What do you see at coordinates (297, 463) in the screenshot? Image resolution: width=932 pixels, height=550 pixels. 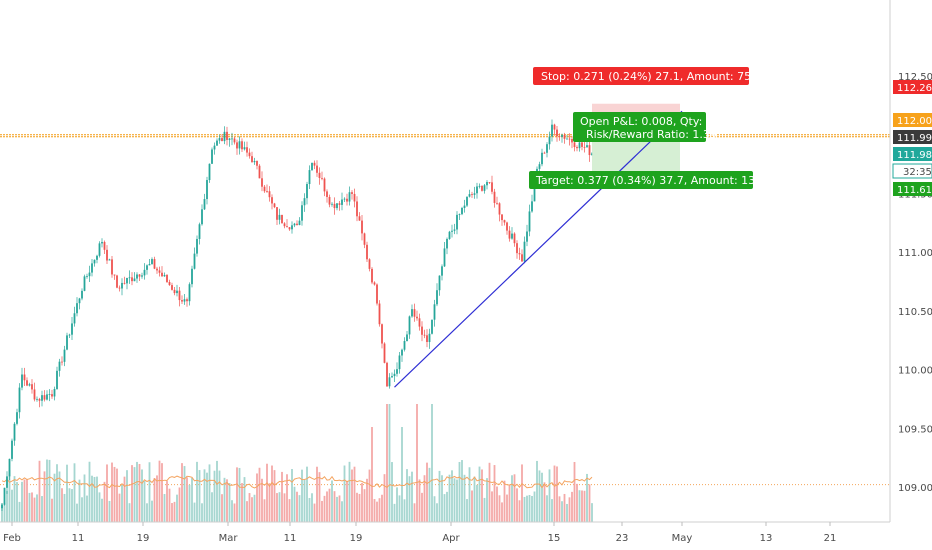 I see `volume-bars` at bounding box center [297, 463].